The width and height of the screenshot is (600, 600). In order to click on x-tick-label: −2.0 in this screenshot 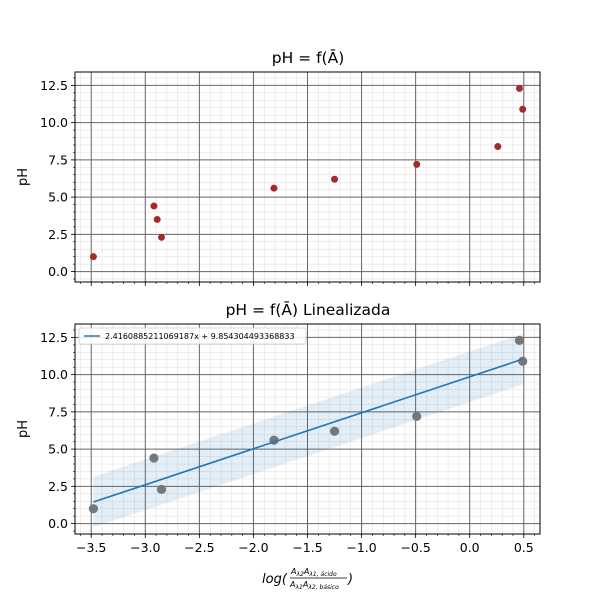, I will do `click(253, 547)`.